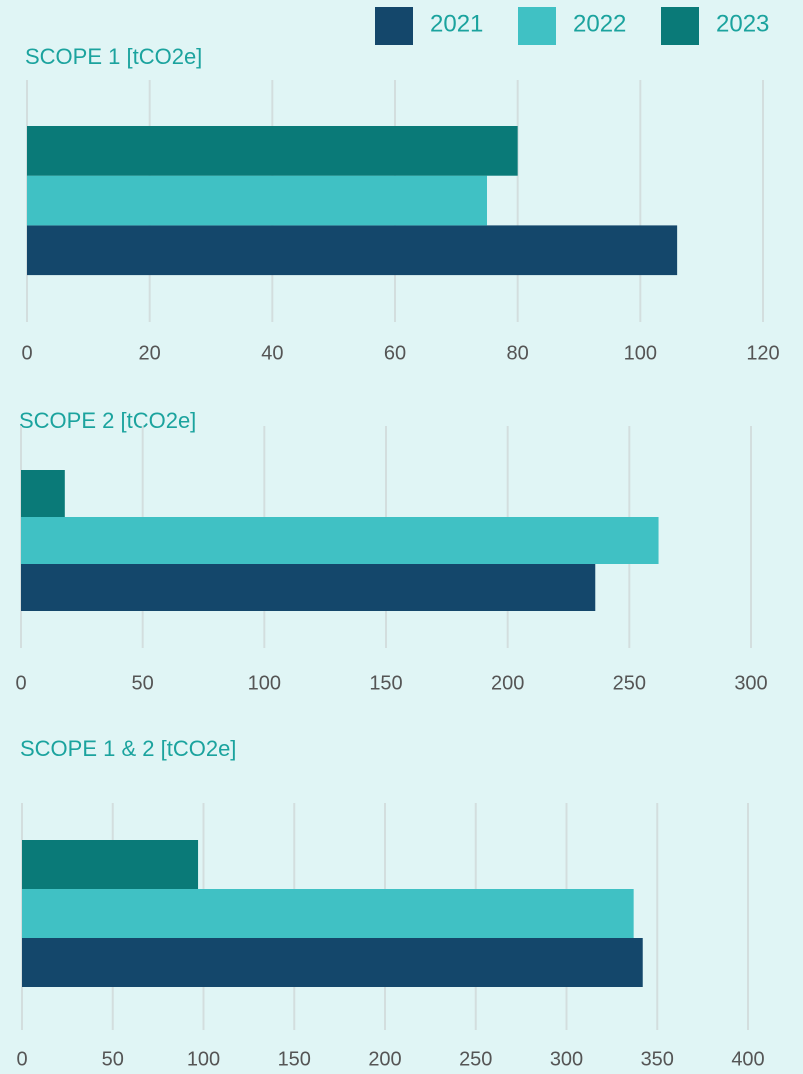  I want to click on legend-label: 2022, so click(599, 23).